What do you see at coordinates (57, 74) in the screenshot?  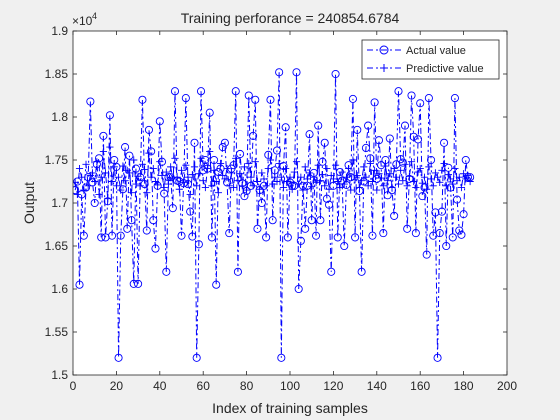 I see `y-tick-label: 1.85` at bounding box center [57, 74].